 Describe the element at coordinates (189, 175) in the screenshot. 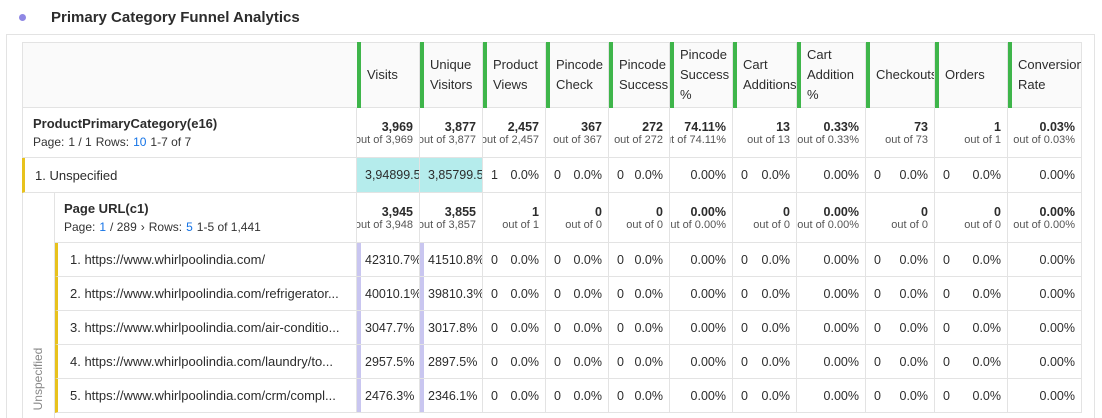

I see `row-label: 1. Unspecified` at that location.